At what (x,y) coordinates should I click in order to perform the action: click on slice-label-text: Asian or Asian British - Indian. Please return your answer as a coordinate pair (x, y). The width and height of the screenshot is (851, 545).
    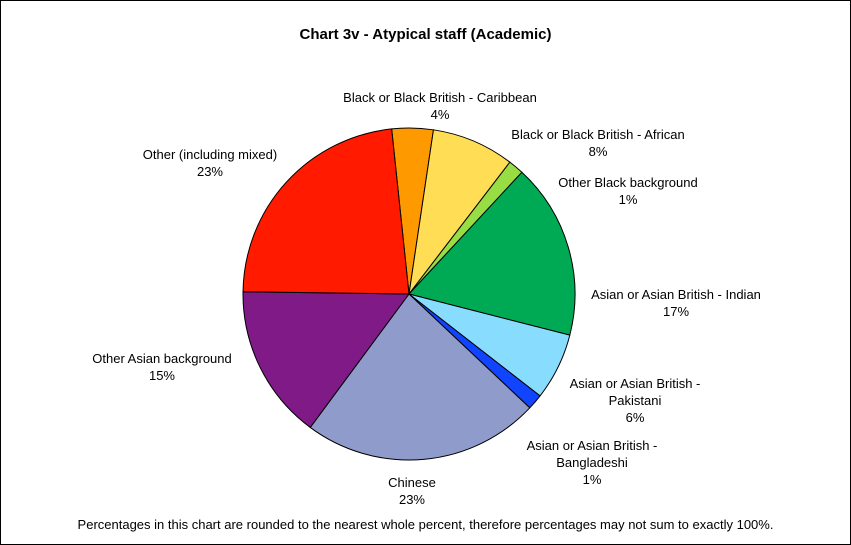
    Looking at the image, I should click on (676, 294).